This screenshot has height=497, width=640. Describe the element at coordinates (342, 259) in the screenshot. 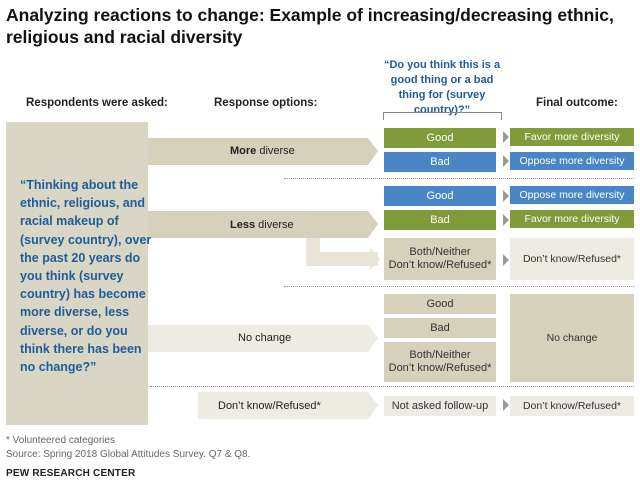

I see `connector-less-both-horizontal` at that location.